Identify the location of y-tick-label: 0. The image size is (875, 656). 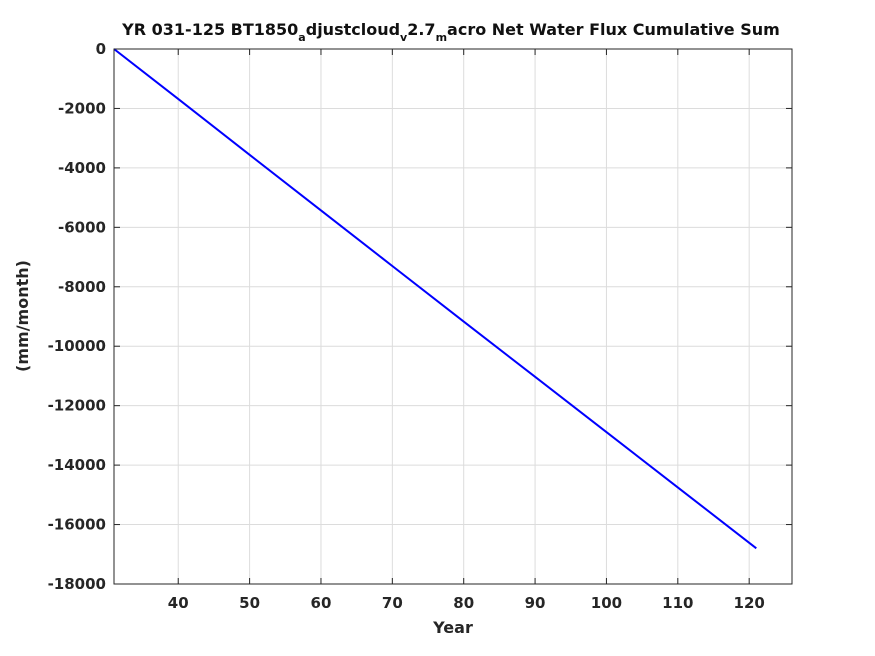
(101, 49).